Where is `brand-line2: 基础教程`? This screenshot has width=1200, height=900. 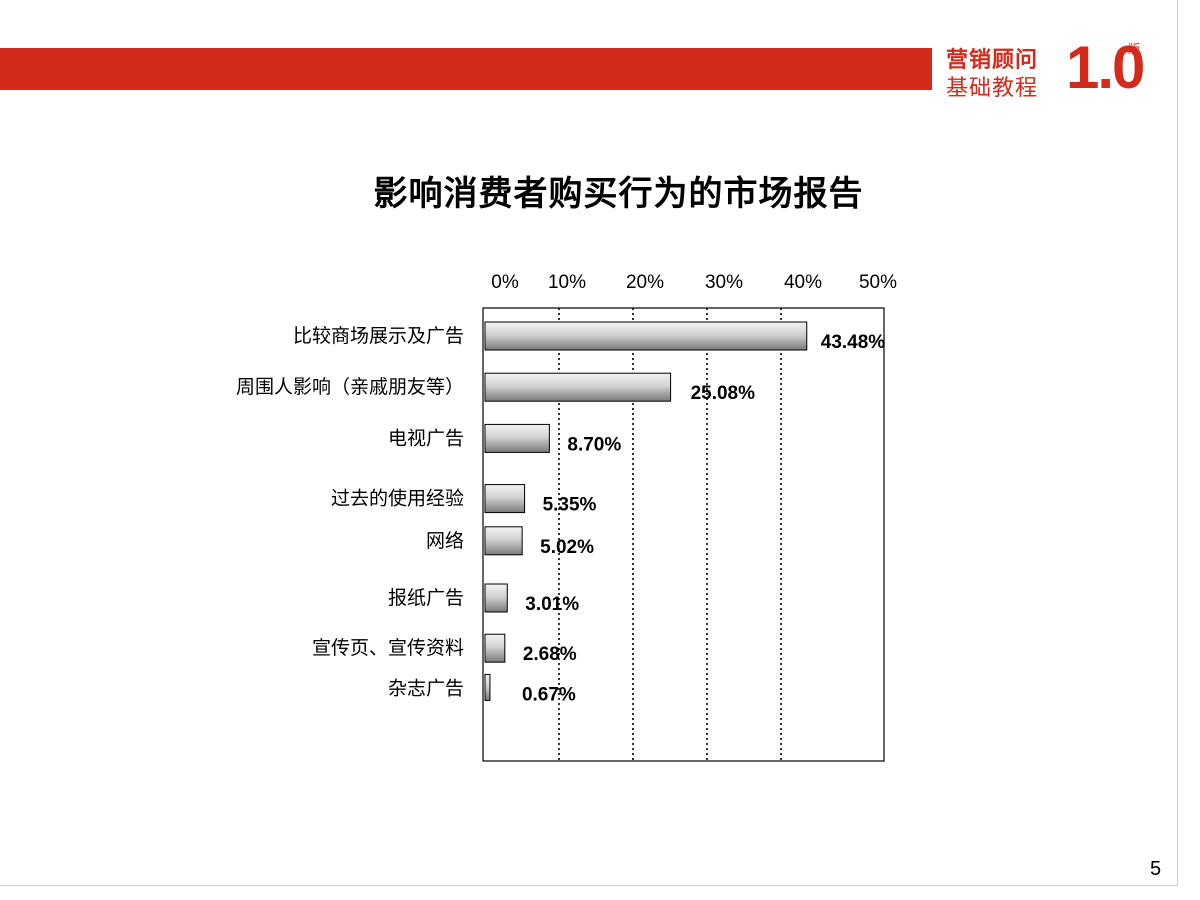 brand-line2: 基础教程 is located at coordinates (992, 88).